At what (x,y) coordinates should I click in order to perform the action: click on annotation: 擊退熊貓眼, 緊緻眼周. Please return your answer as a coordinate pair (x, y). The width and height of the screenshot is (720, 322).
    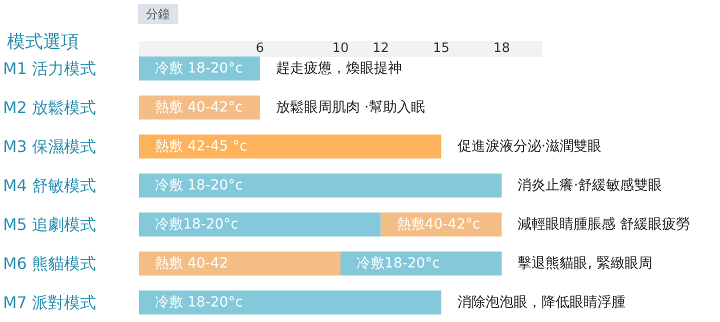
    Looking at the image, I should click on (585, 264).